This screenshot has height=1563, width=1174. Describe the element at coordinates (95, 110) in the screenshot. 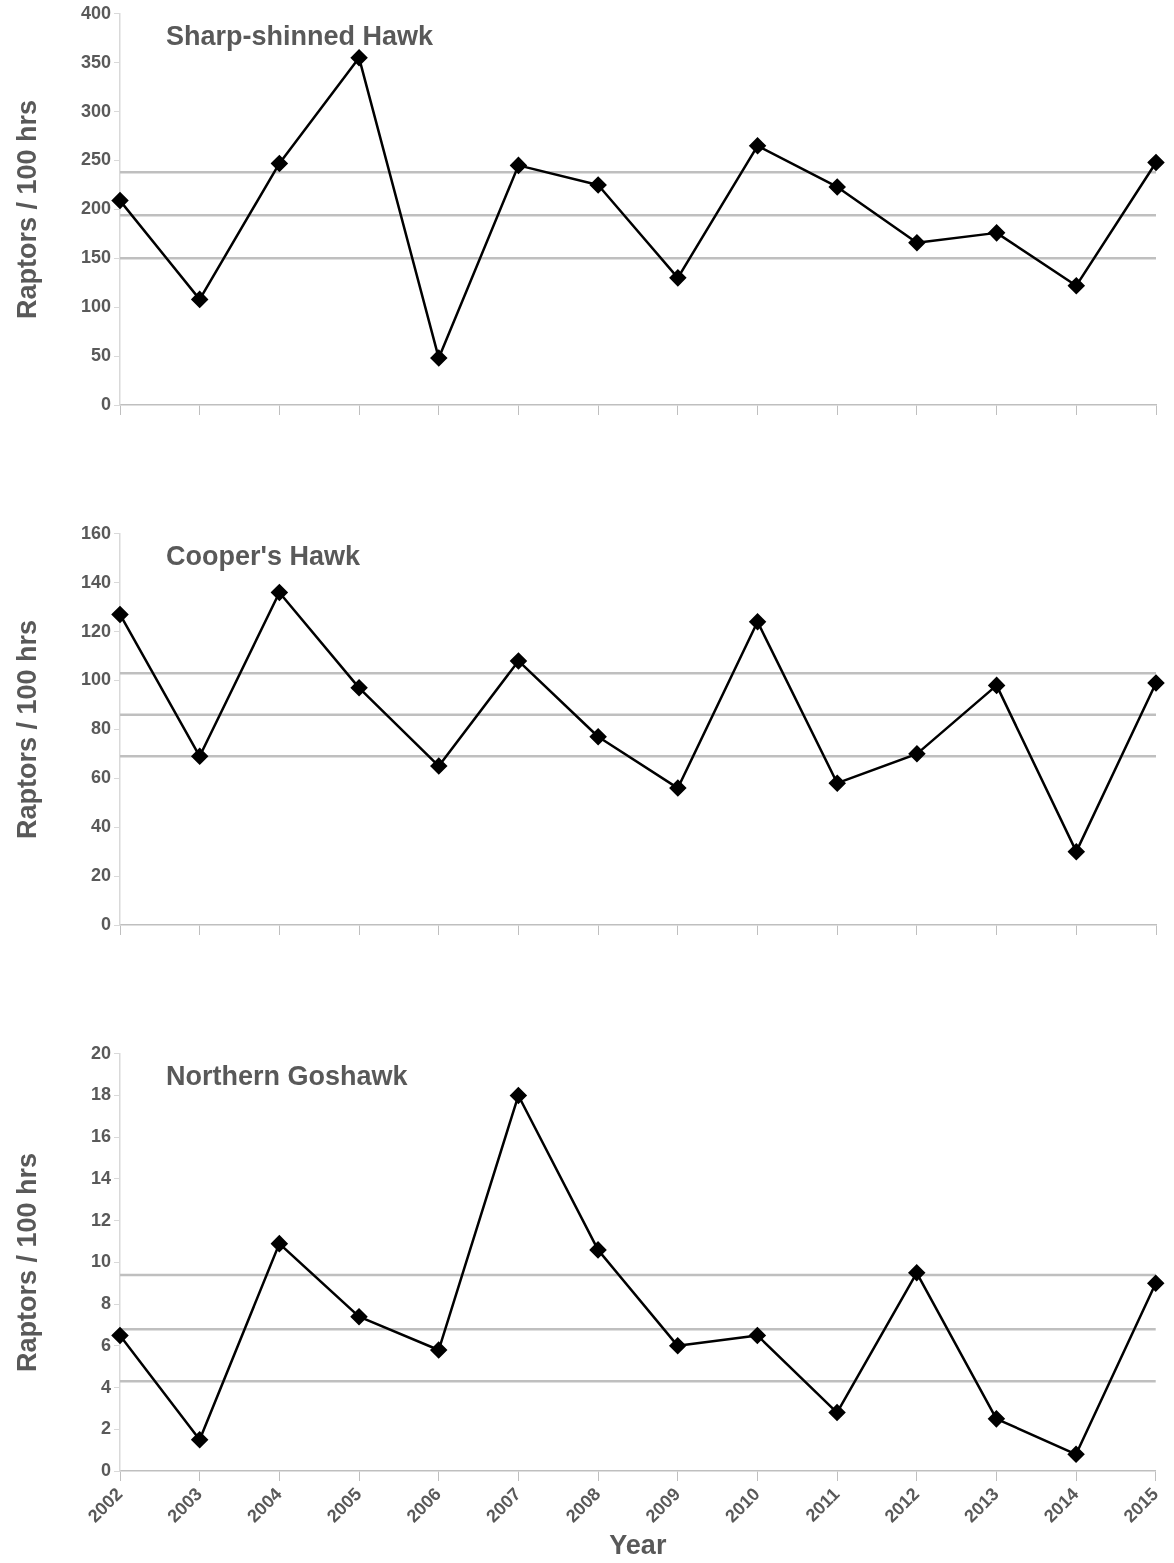

I see `y-tick-label: 300` at that location.